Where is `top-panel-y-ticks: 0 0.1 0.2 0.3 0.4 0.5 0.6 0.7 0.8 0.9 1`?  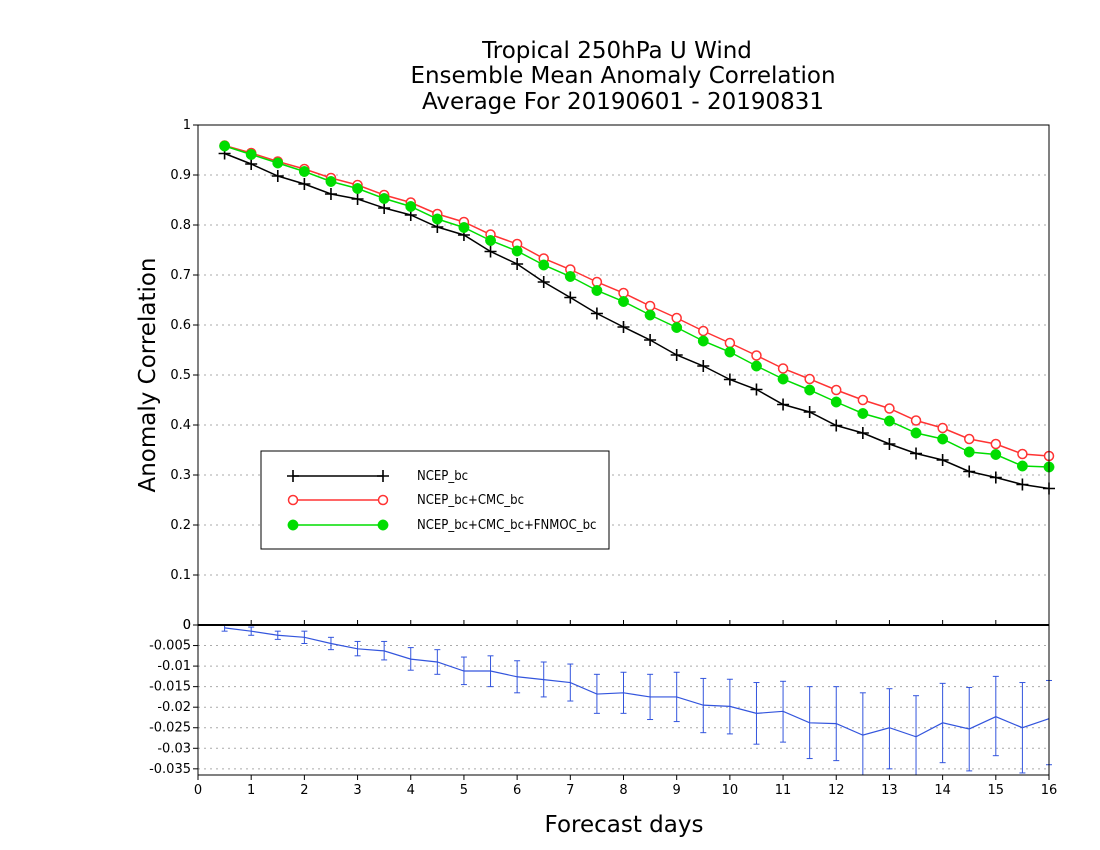 top-panel-y-ticks: 0 0.1 0.2 0.3 0.4 0.5 0.6 0.7 0.8 0.9 1 is located at coordinates (184, 375).